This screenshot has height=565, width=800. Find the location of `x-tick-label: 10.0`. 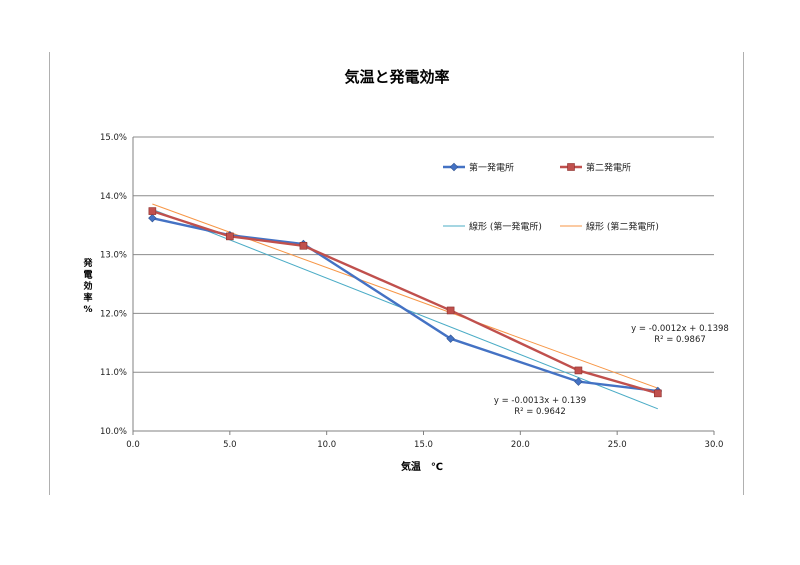

x-tick-label: 10.0 is located at coordinates (326, 445).